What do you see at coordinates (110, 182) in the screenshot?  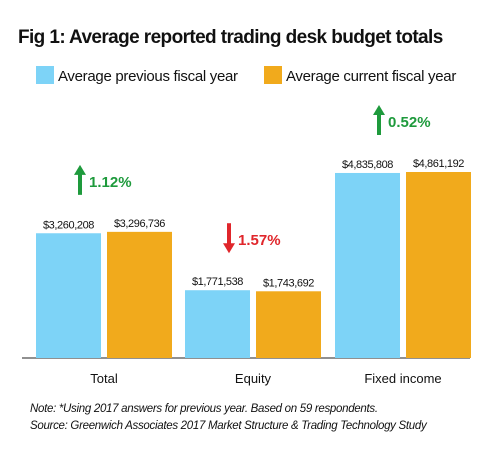 I see `change-label: 1.12%` at bounding box center [110, 182].